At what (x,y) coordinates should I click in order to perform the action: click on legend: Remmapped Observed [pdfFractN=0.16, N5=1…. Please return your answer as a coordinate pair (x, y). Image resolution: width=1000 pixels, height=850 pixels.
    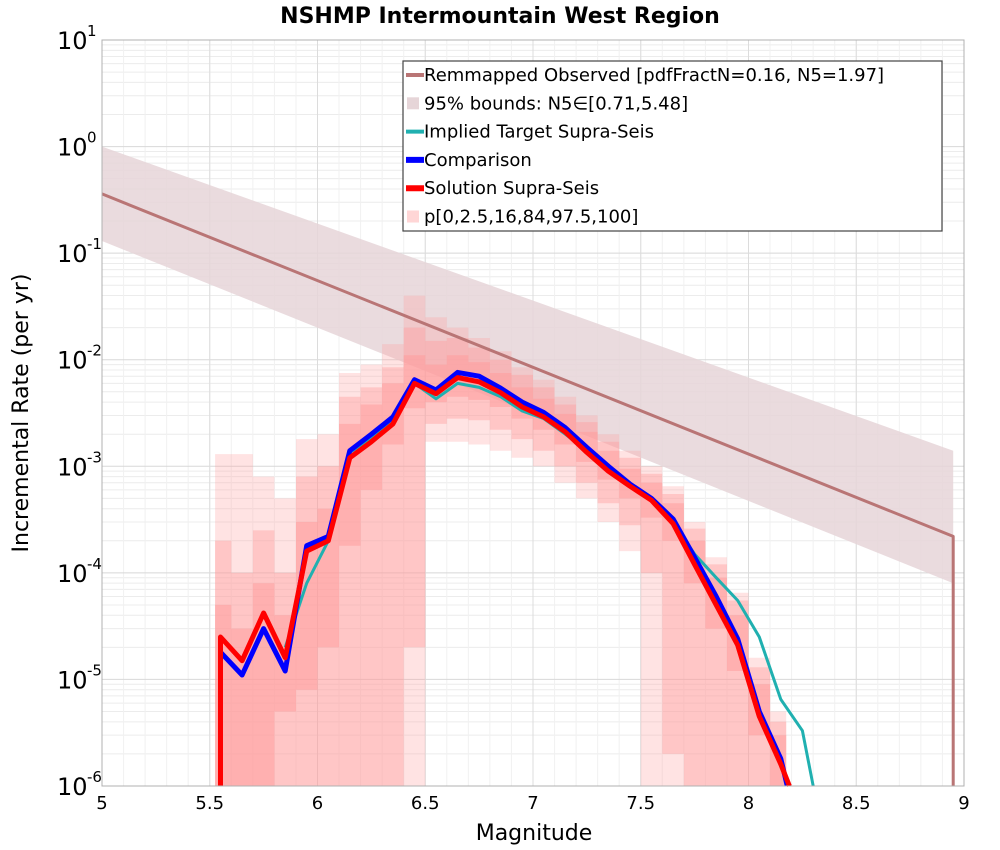
    Looking at the image, I should click on (672, 146).